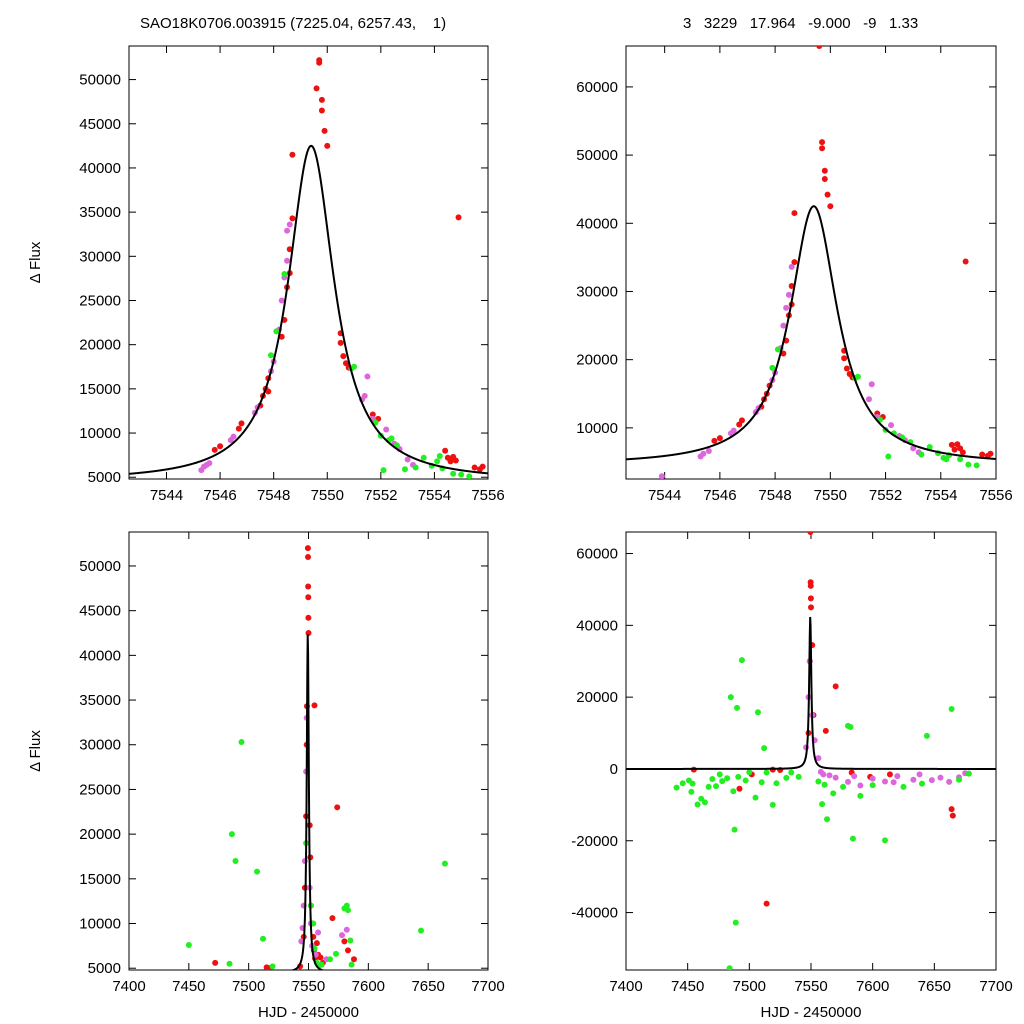  What do you see at coordinates (100, 256) in the screenshot?
I see `y-tick-label: 30000` at bounding box center [100, 256].